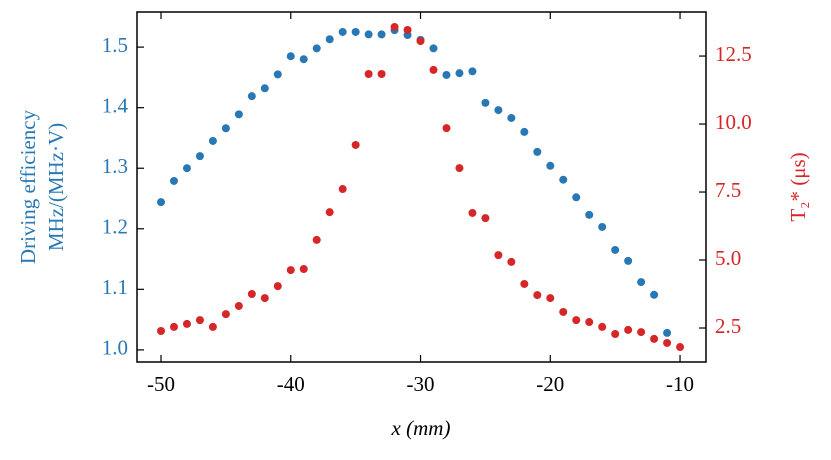 This screenshot has height=460, width=831. I want to click on y2-tick-label: 7.5, so click(728, 190).